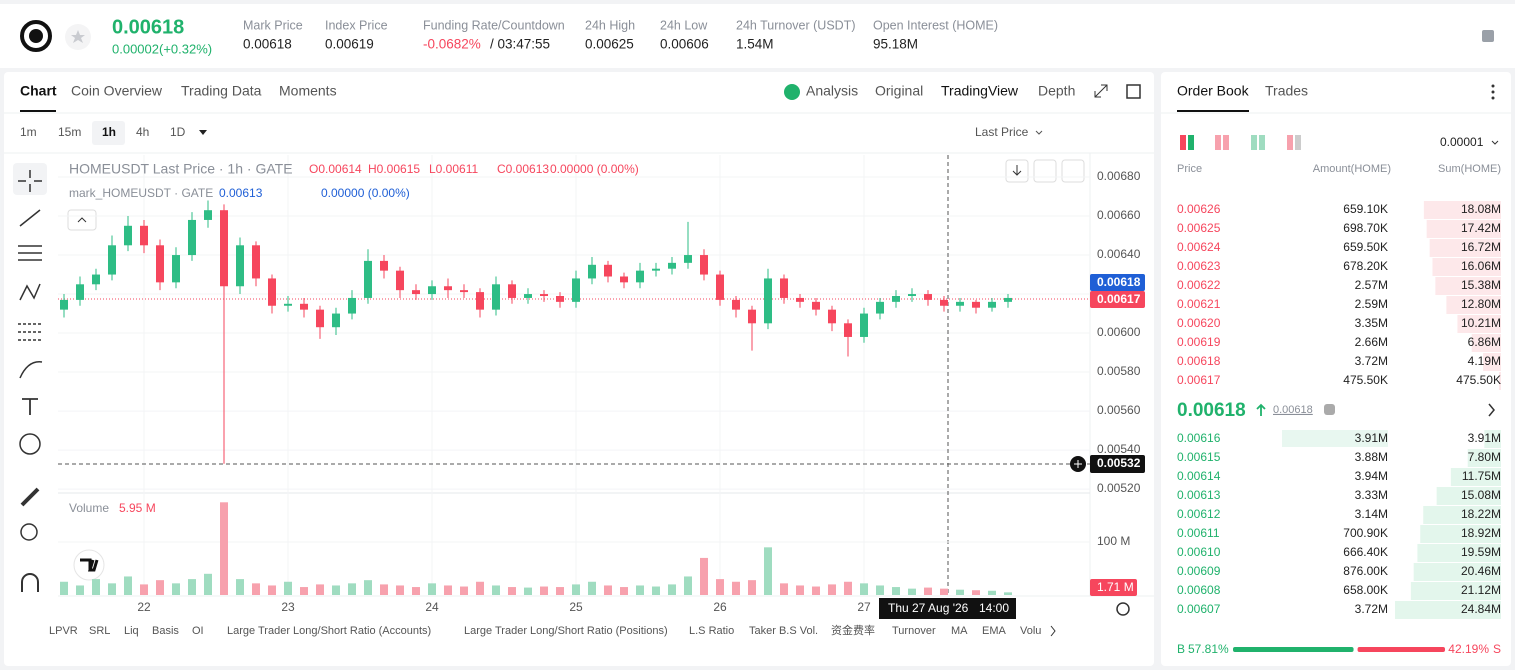 This screenshot has width=1515, height=670. What do you see at coordinates (109, 132) in the screenshot?
I see `interval: 1h` at bounding box center [109, 132].